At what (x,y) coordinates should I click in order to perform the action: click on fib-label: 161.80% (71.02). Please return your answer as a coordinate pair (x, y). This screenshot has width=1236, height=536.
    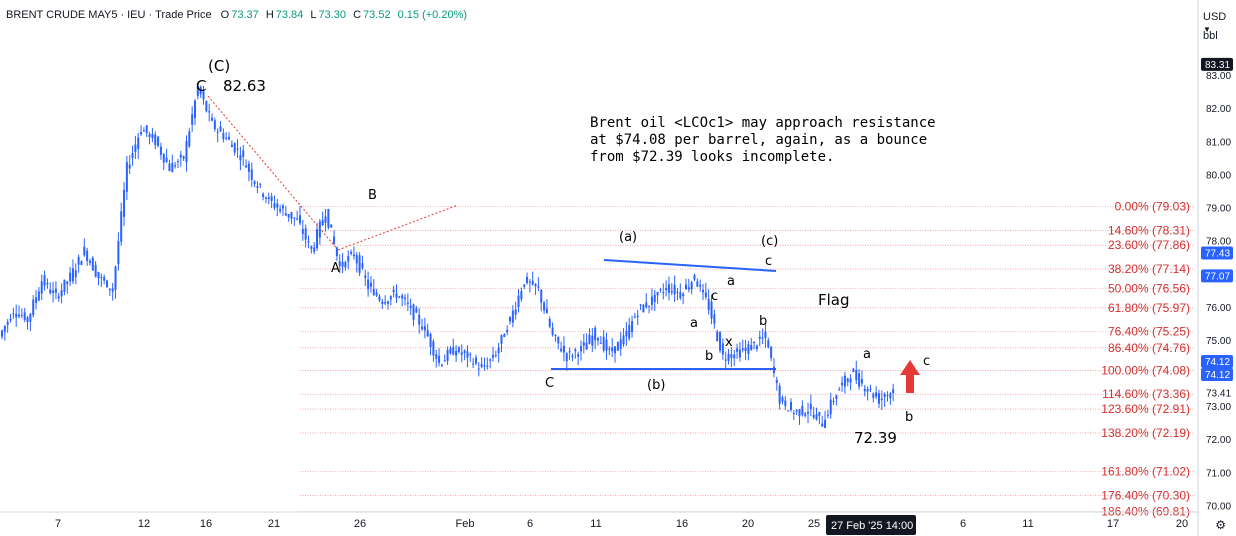
    Looking at the image, I should click on (1145, 472).